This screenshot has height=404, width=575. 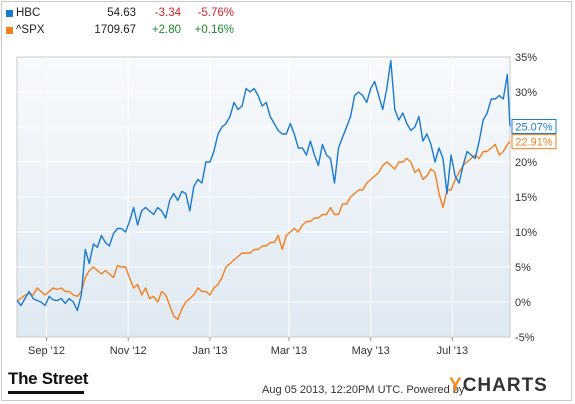 I want to click on legend-price: 1709.67, so click(x=115, y=30).